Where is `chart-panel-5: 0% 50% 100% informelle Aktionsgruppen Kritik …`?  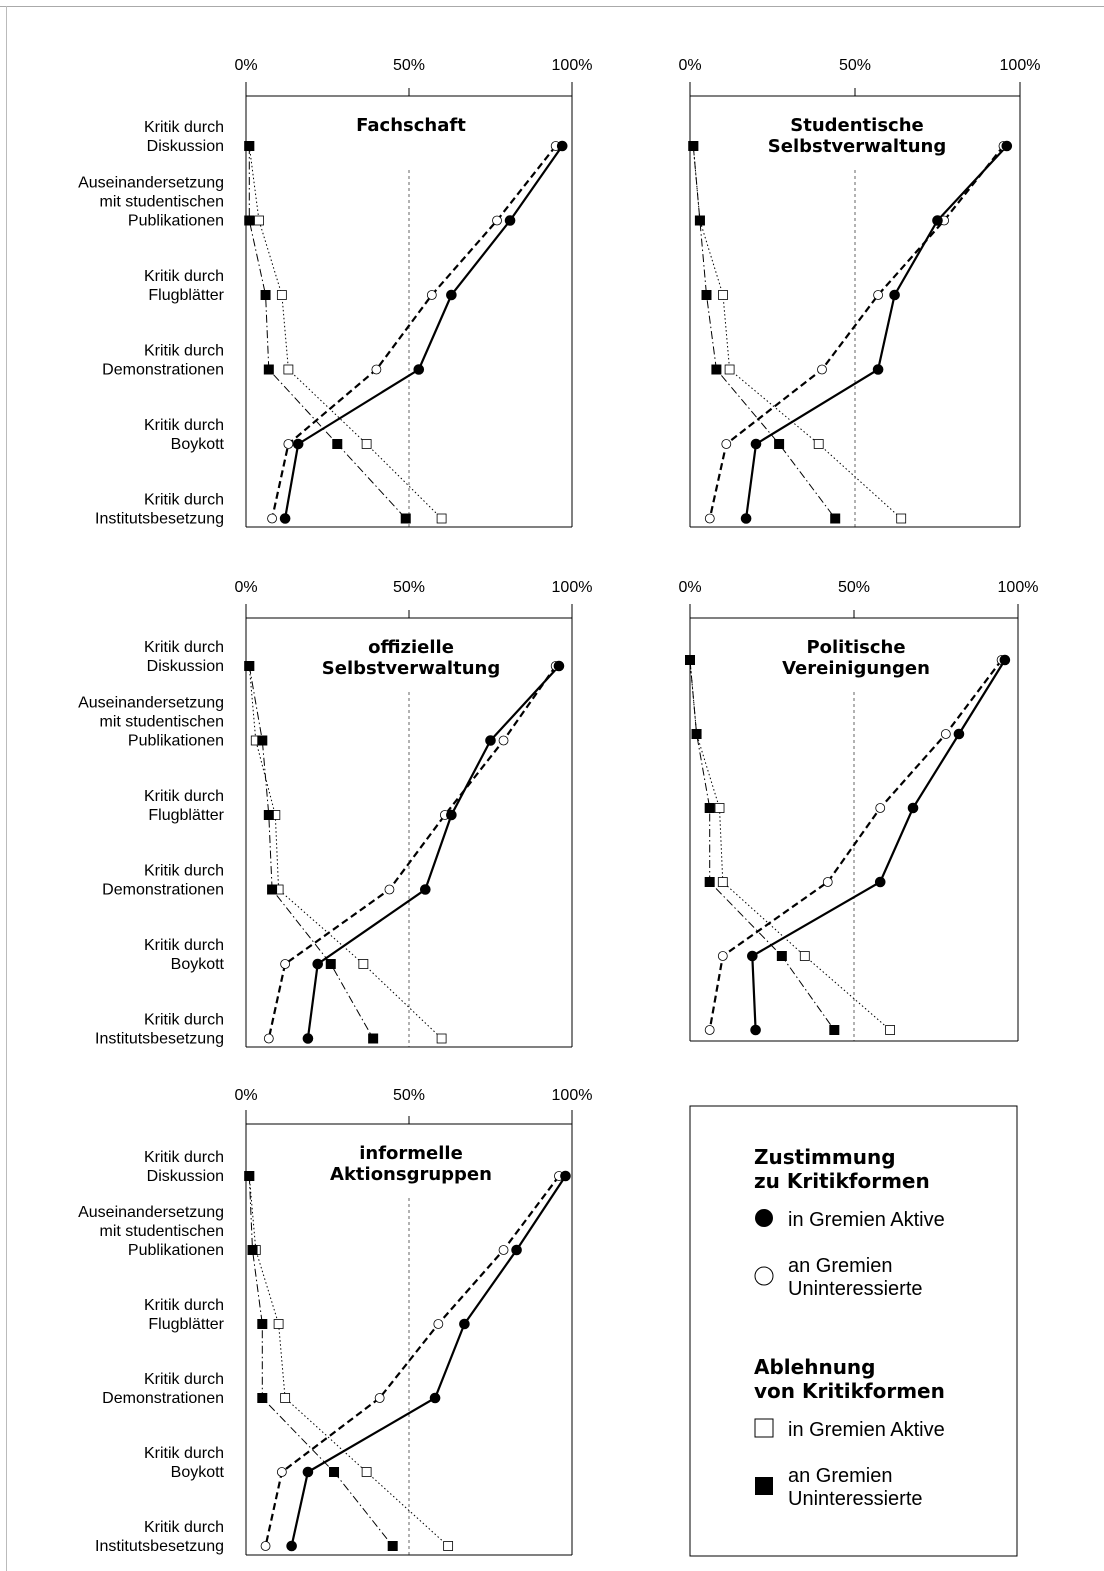
chart-panel-5: 0% 50% 100% informelle Aktionsgruppen Kritik … is located at coordinates (335, 1321).